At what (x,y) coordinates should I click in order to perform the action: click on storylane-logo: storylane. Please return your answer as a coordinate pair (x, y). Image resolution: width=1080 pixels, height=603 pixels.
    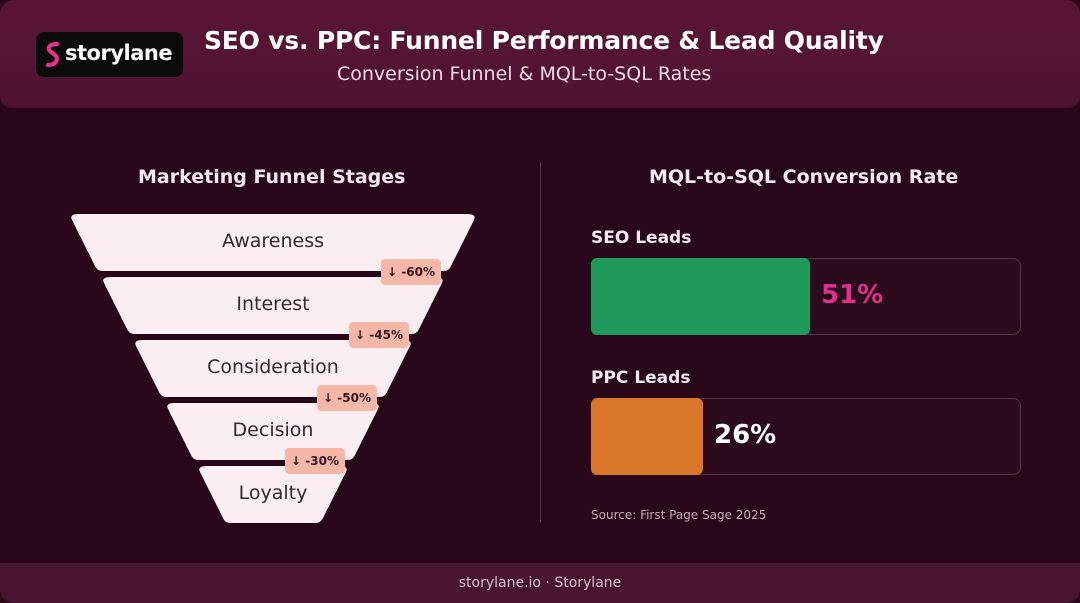
    Looking at the image, I should click on (109, 54).